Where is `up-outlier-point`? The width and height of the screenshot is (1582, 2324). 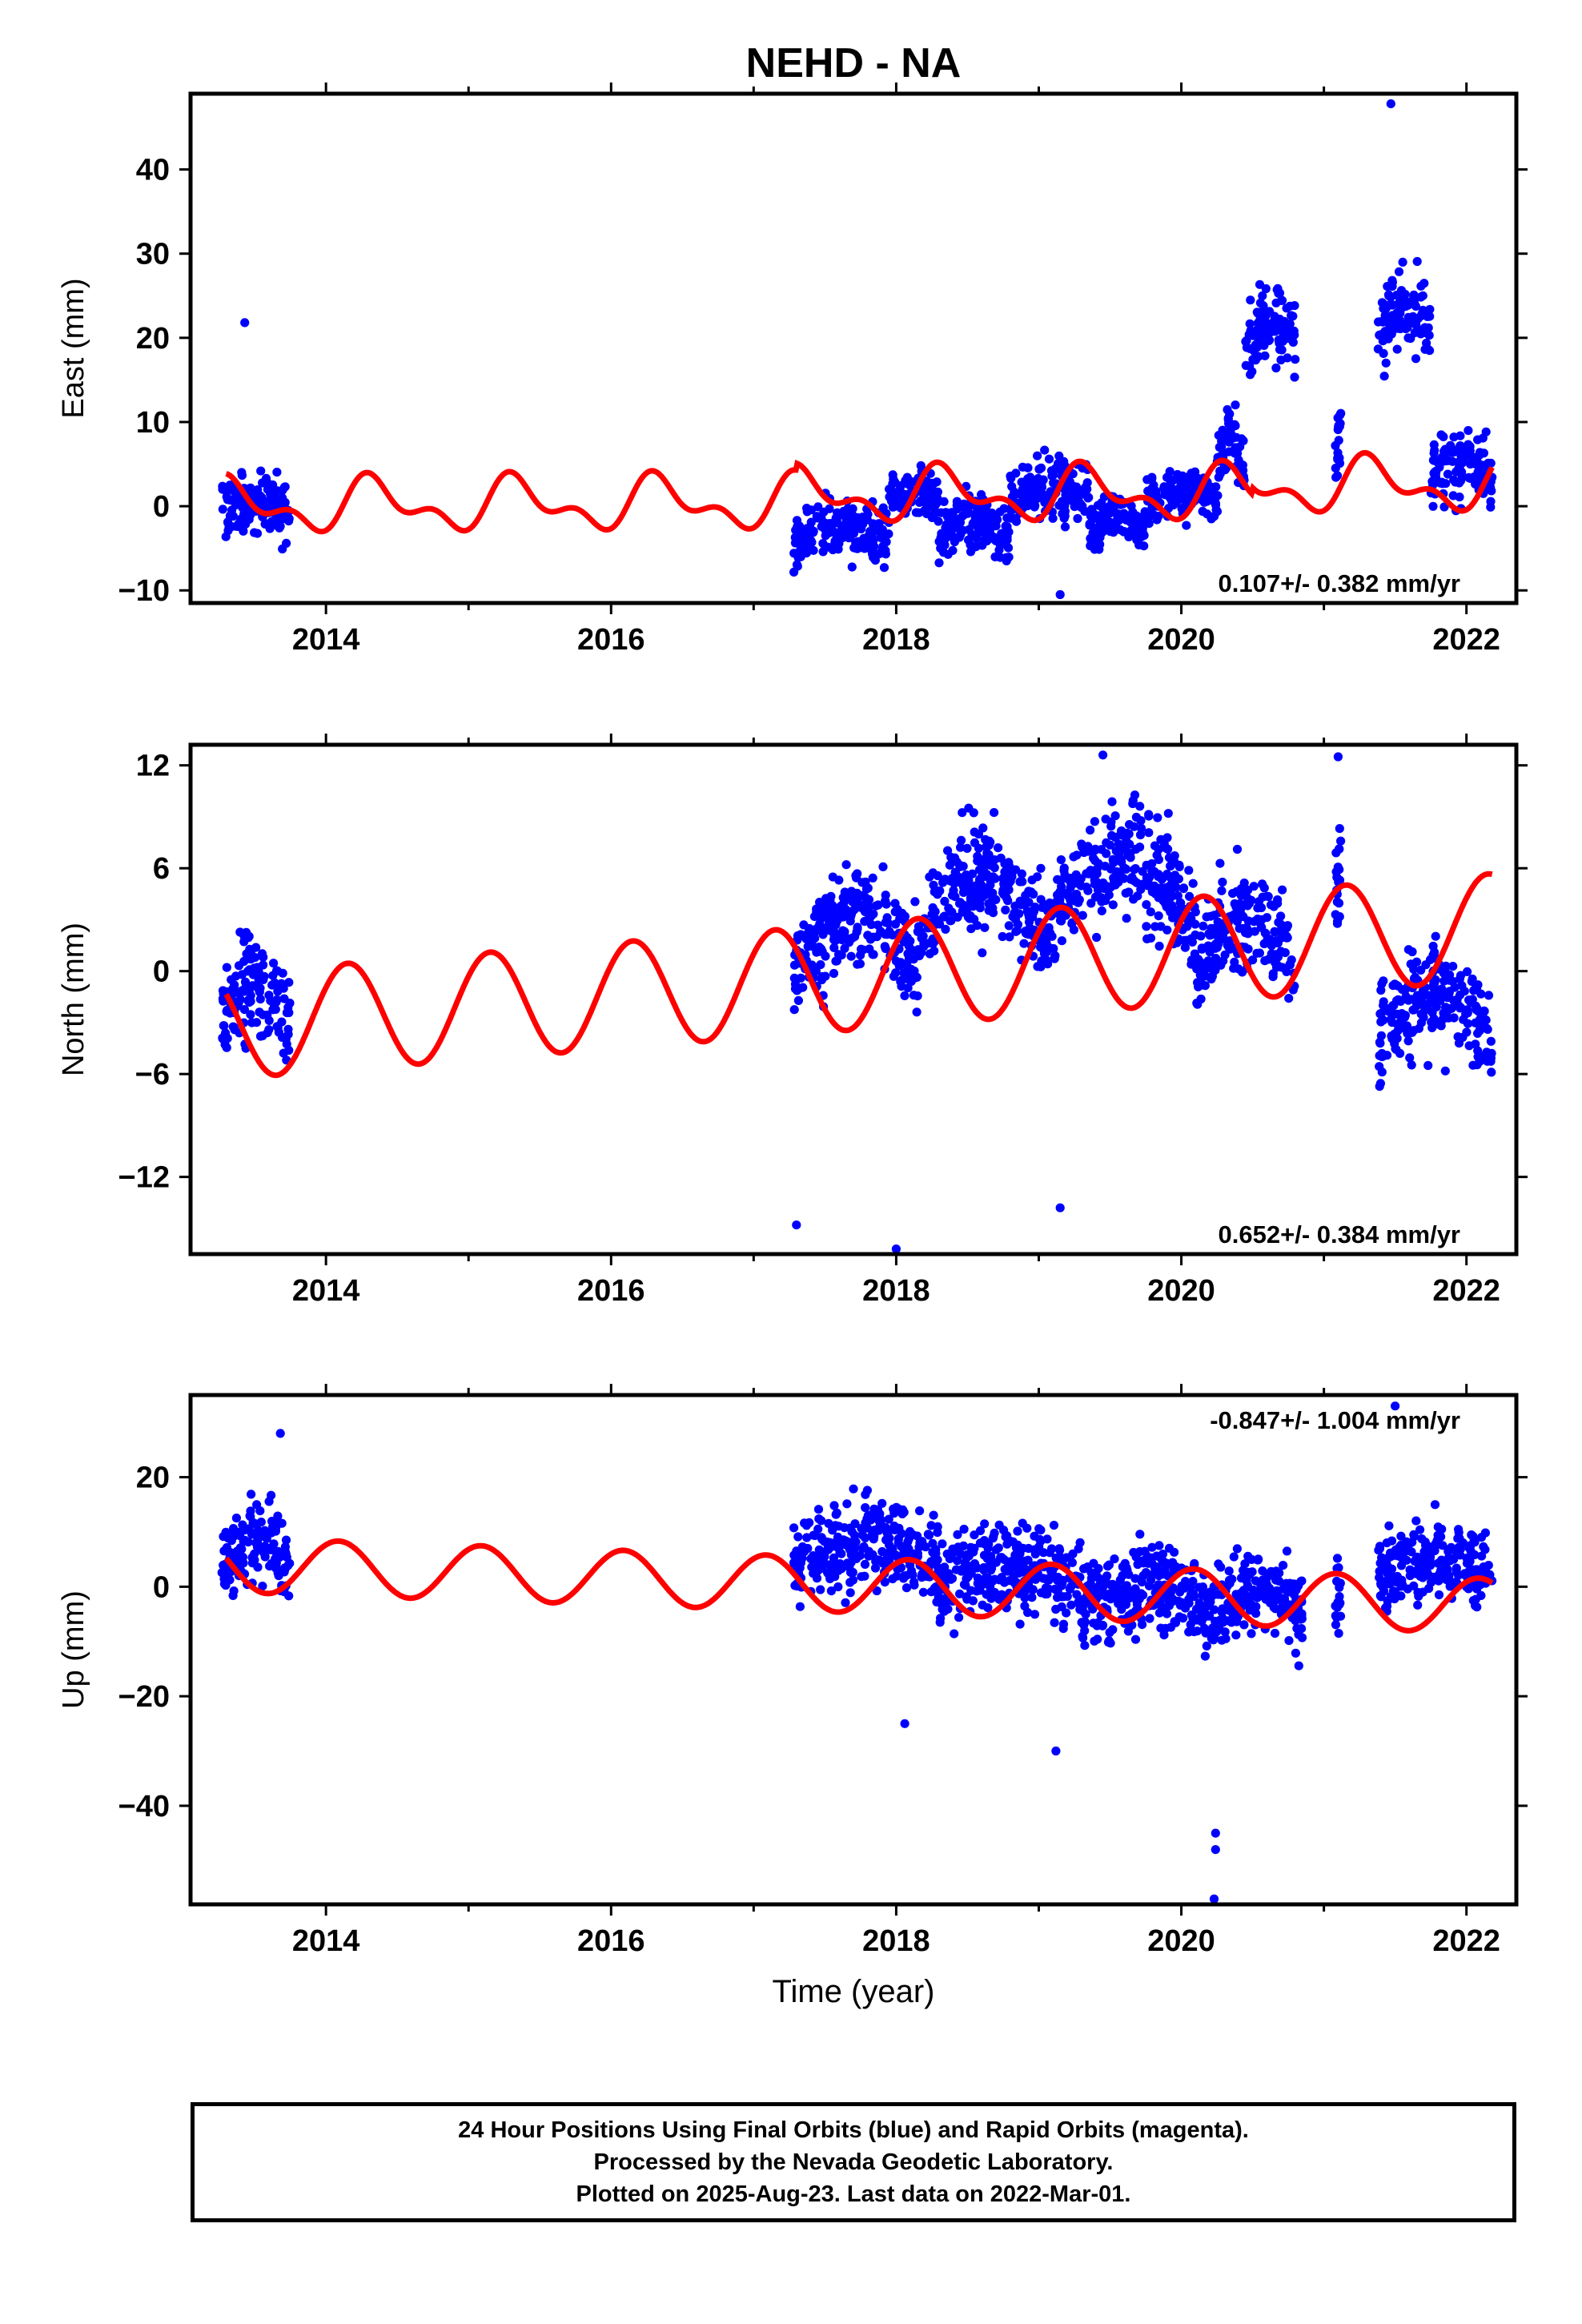 up-outlier-point is located at coordinates (280, 1433).